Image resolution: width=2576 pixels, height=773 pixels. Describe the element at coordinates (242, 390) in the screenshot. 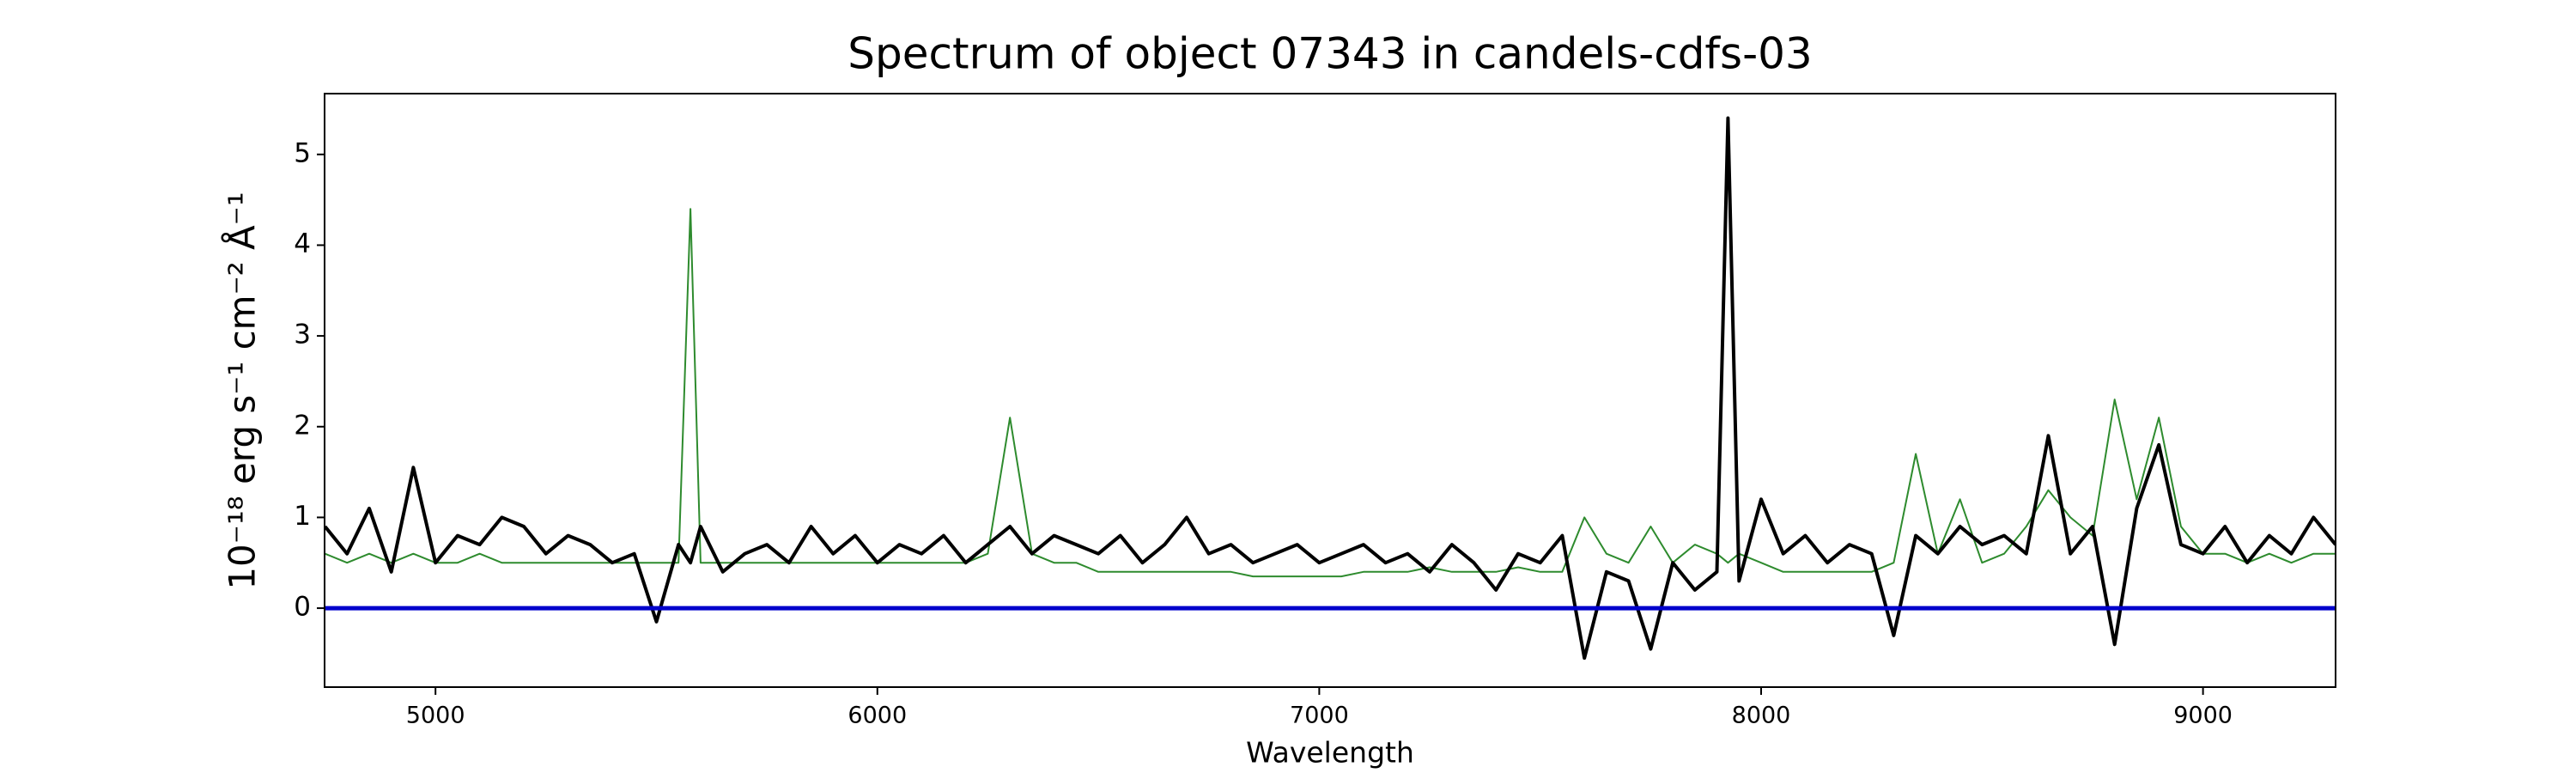

I see `y-axis-label: 10⁻¹⁸ erg s⁻¹ cm⁻² Å⁻¹` at that location.